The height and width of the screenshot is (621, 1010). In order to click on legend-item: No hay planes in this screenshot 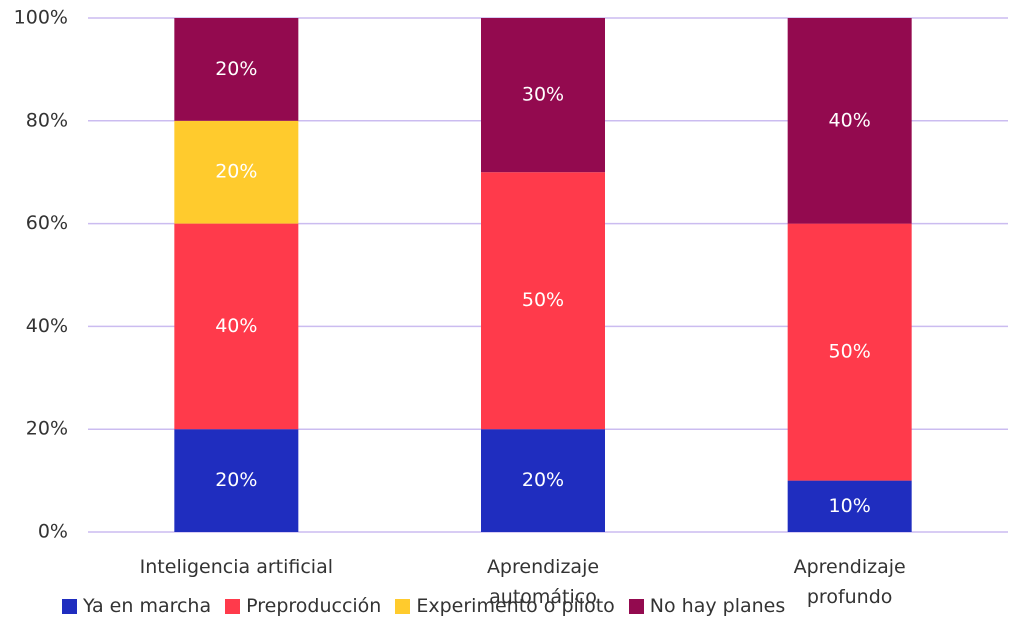, I will do `click(707, 606)`.